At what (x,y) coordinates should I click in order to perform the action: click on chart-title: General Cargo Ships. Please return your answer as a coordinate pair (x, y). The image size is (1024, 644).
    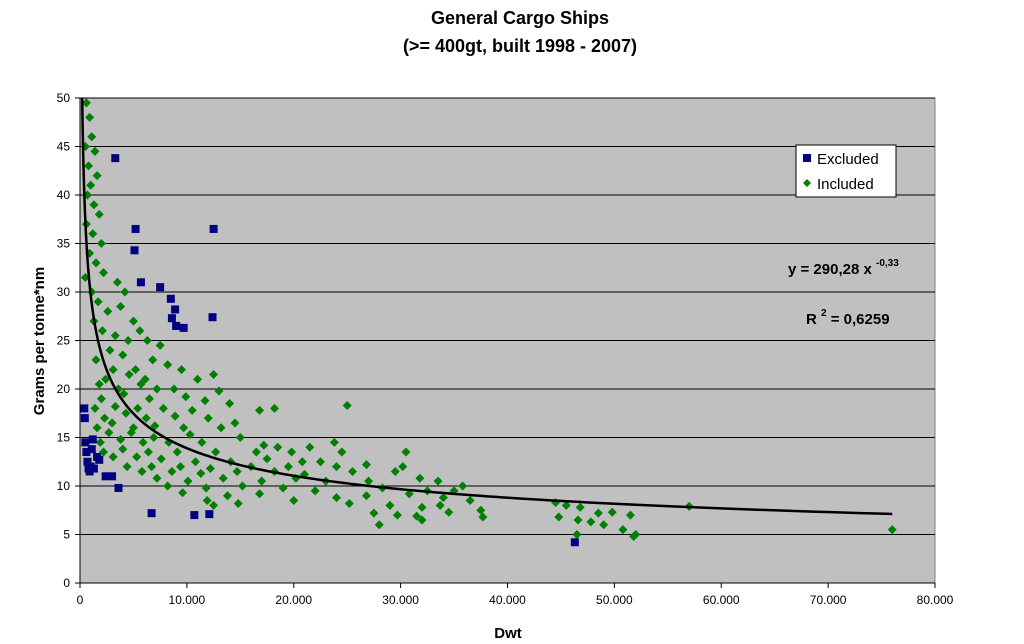
    Looking at the image, I should click on (520, 18).